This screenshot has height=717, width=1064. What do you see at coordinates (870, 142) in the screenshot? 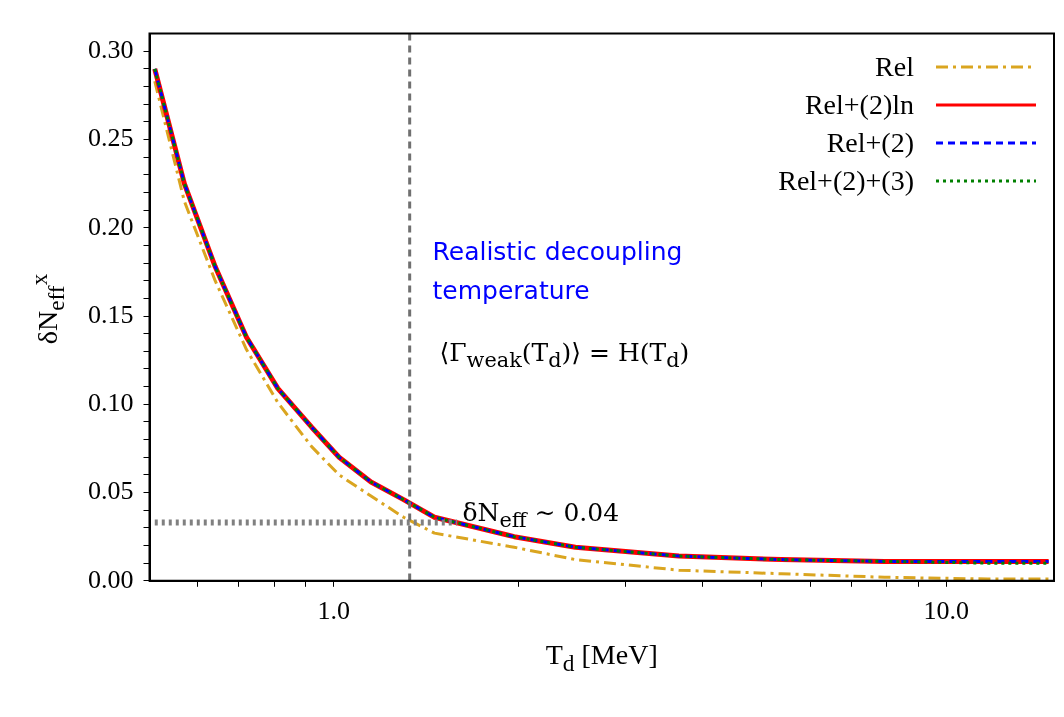
I see `legend-label: Rel+(2)` at bounding box center [870, 142].